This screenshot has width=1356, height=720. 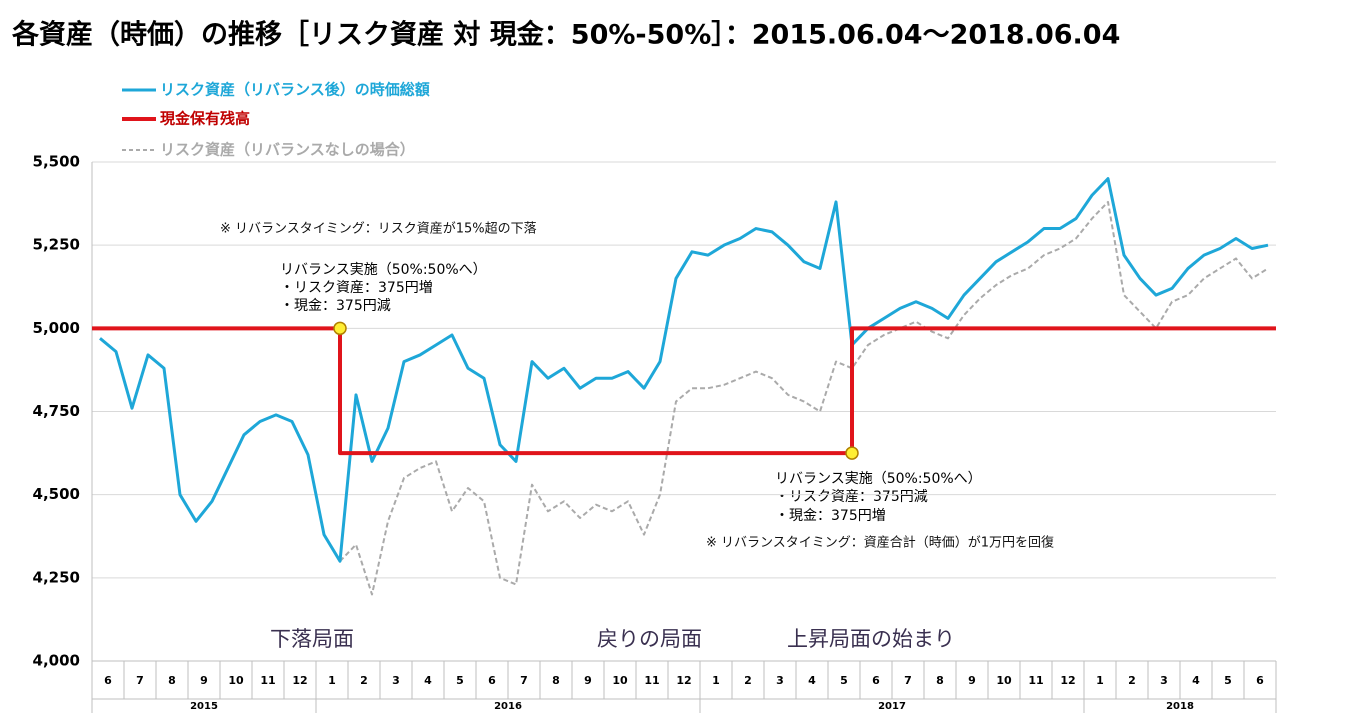 I want to click on phase-label: 上昇局面の始まり, so click(x=871, y=639).